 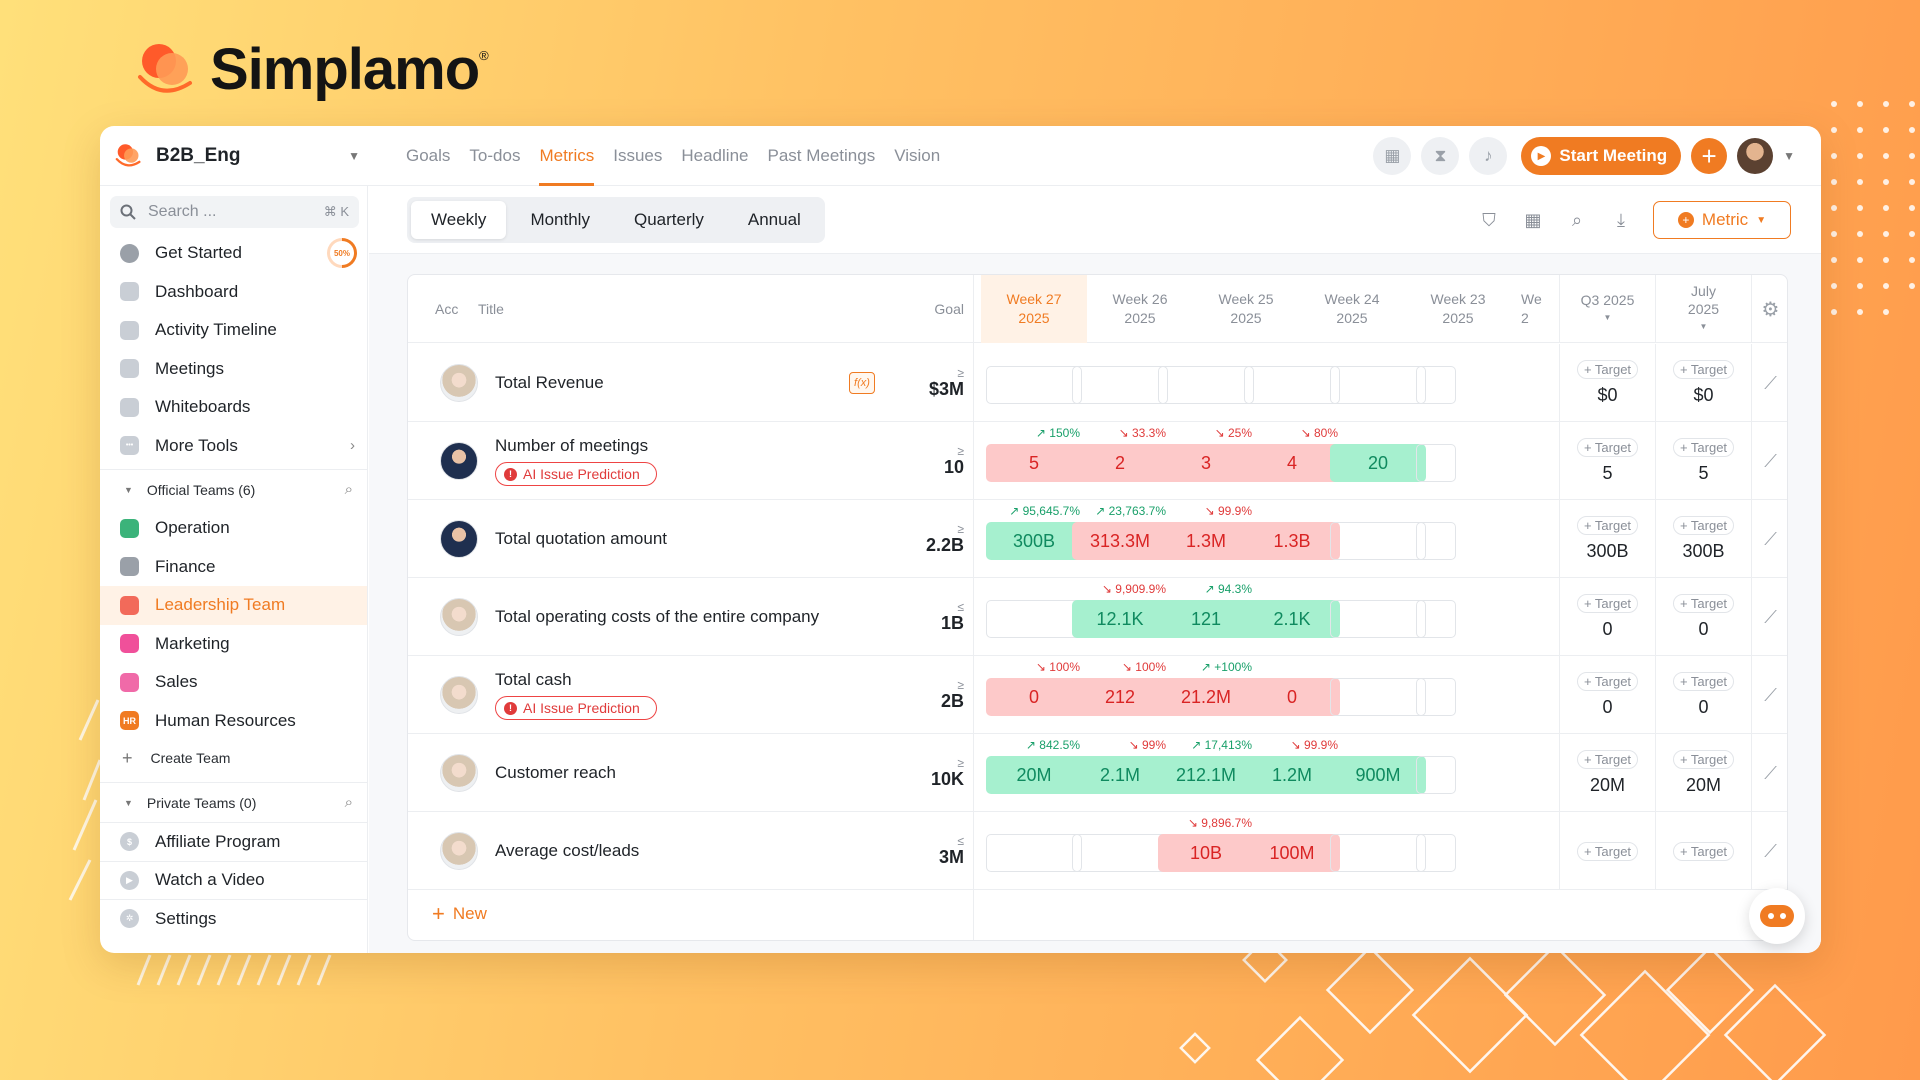 What do you see at coordinates (233, 644) in the screenshot?
I see `sidebar-team-marketing: Marketing` at bounding box center [233, 644].